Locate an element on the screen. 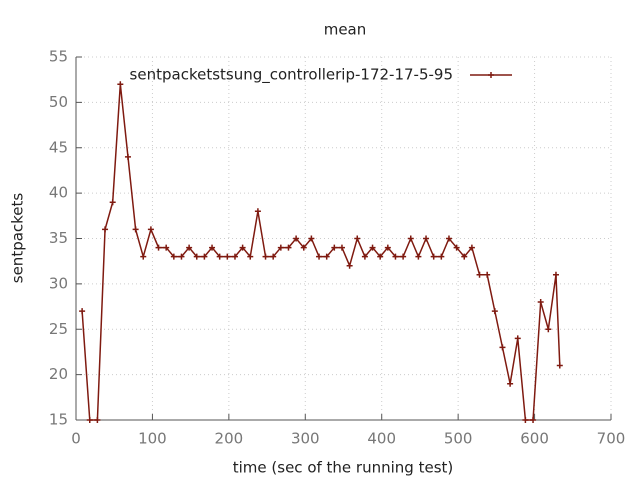 The image size is (640, 480). y-tick-label: 20 is located at coordinates (58, 374).